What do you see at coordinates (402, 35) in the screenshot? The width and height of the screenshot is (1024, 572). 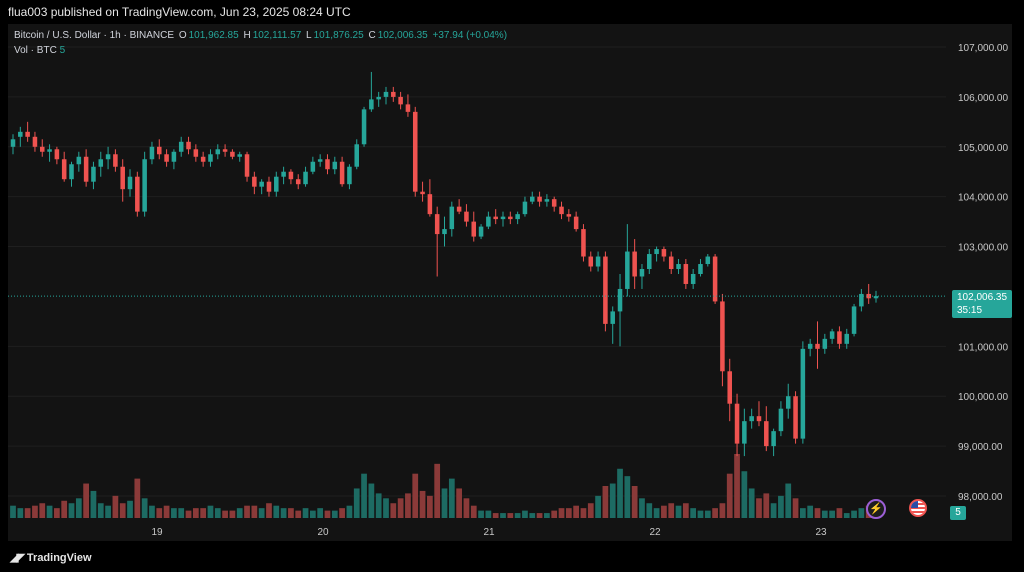 I see `close-value: 102,006.35` at bounding box center [402, 35].